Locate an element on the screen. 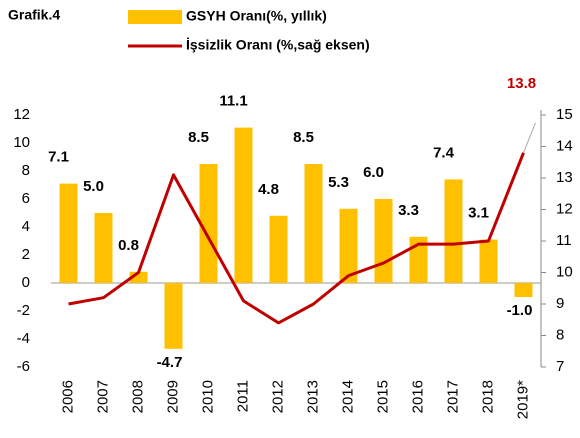  y-tick-label: -4 is located at coordinates (23, 338).